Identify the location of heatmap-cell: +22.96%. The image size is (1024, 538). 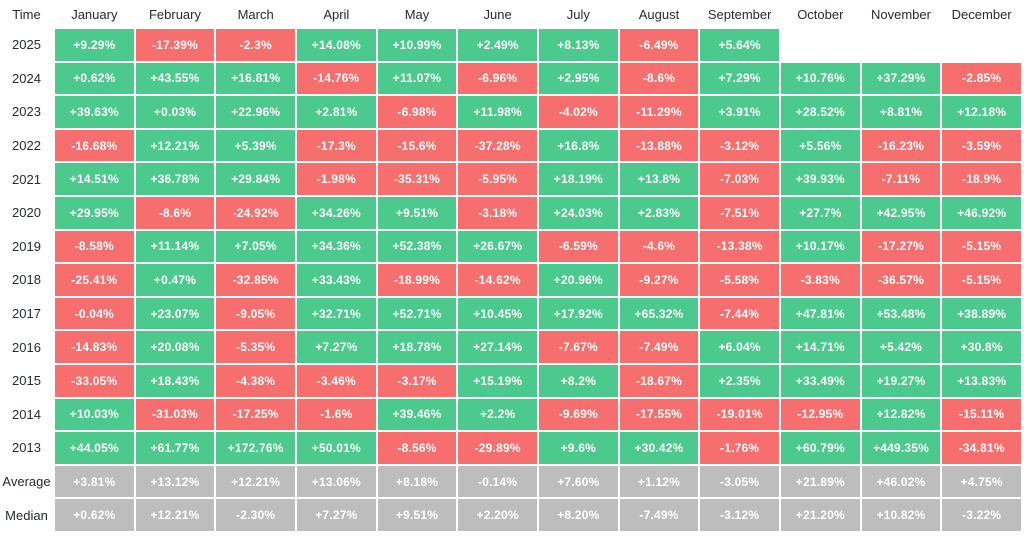
(255, 112).